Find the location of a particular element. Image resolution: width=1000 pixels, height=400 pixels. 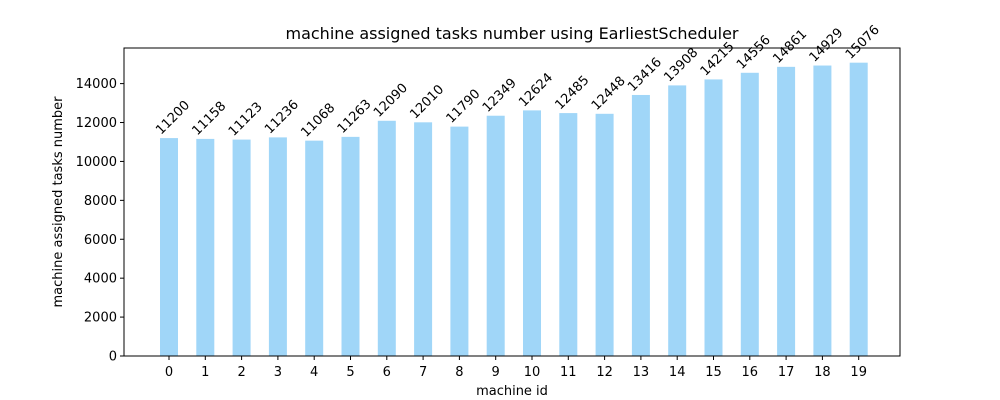

x-tick-label: 12 is located at coordinates (604, 372).